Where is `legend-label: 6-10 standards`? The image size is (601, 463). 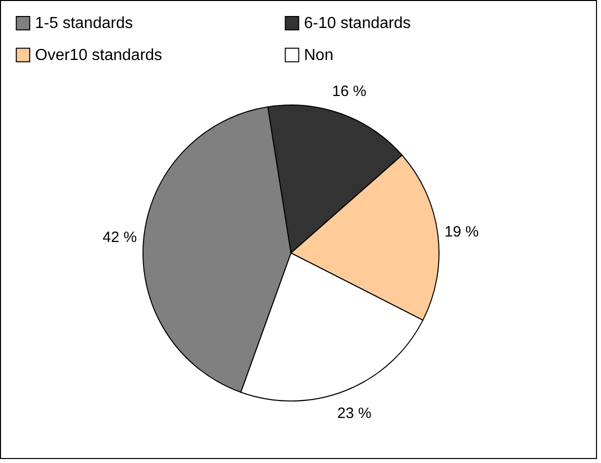 legend-label: 6-10 standards is located at coordinates (357, 23).